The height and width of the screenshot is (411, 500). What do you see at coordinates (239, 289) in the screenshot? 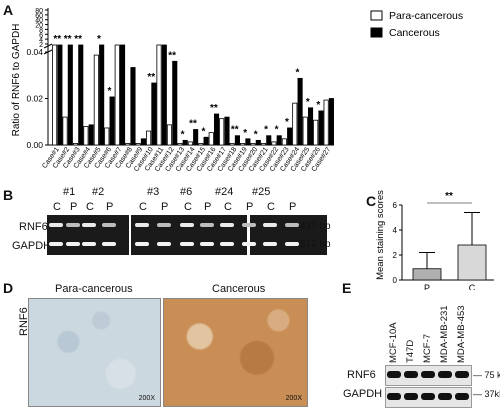
I see `micro-title-right: Cancerous` at bounding box center [239, 289].